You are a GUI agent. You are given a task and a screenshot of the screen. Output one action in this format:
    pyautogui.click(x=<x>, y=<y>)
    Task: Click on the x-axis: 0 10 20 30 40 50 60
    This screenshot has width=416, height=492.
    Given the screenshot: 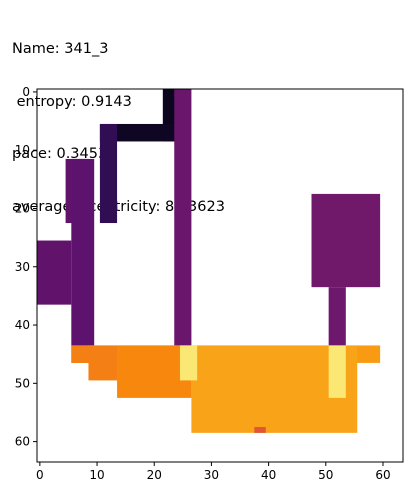 What is the action you would take?
    pyautogui.click(x=213, y=472)
    